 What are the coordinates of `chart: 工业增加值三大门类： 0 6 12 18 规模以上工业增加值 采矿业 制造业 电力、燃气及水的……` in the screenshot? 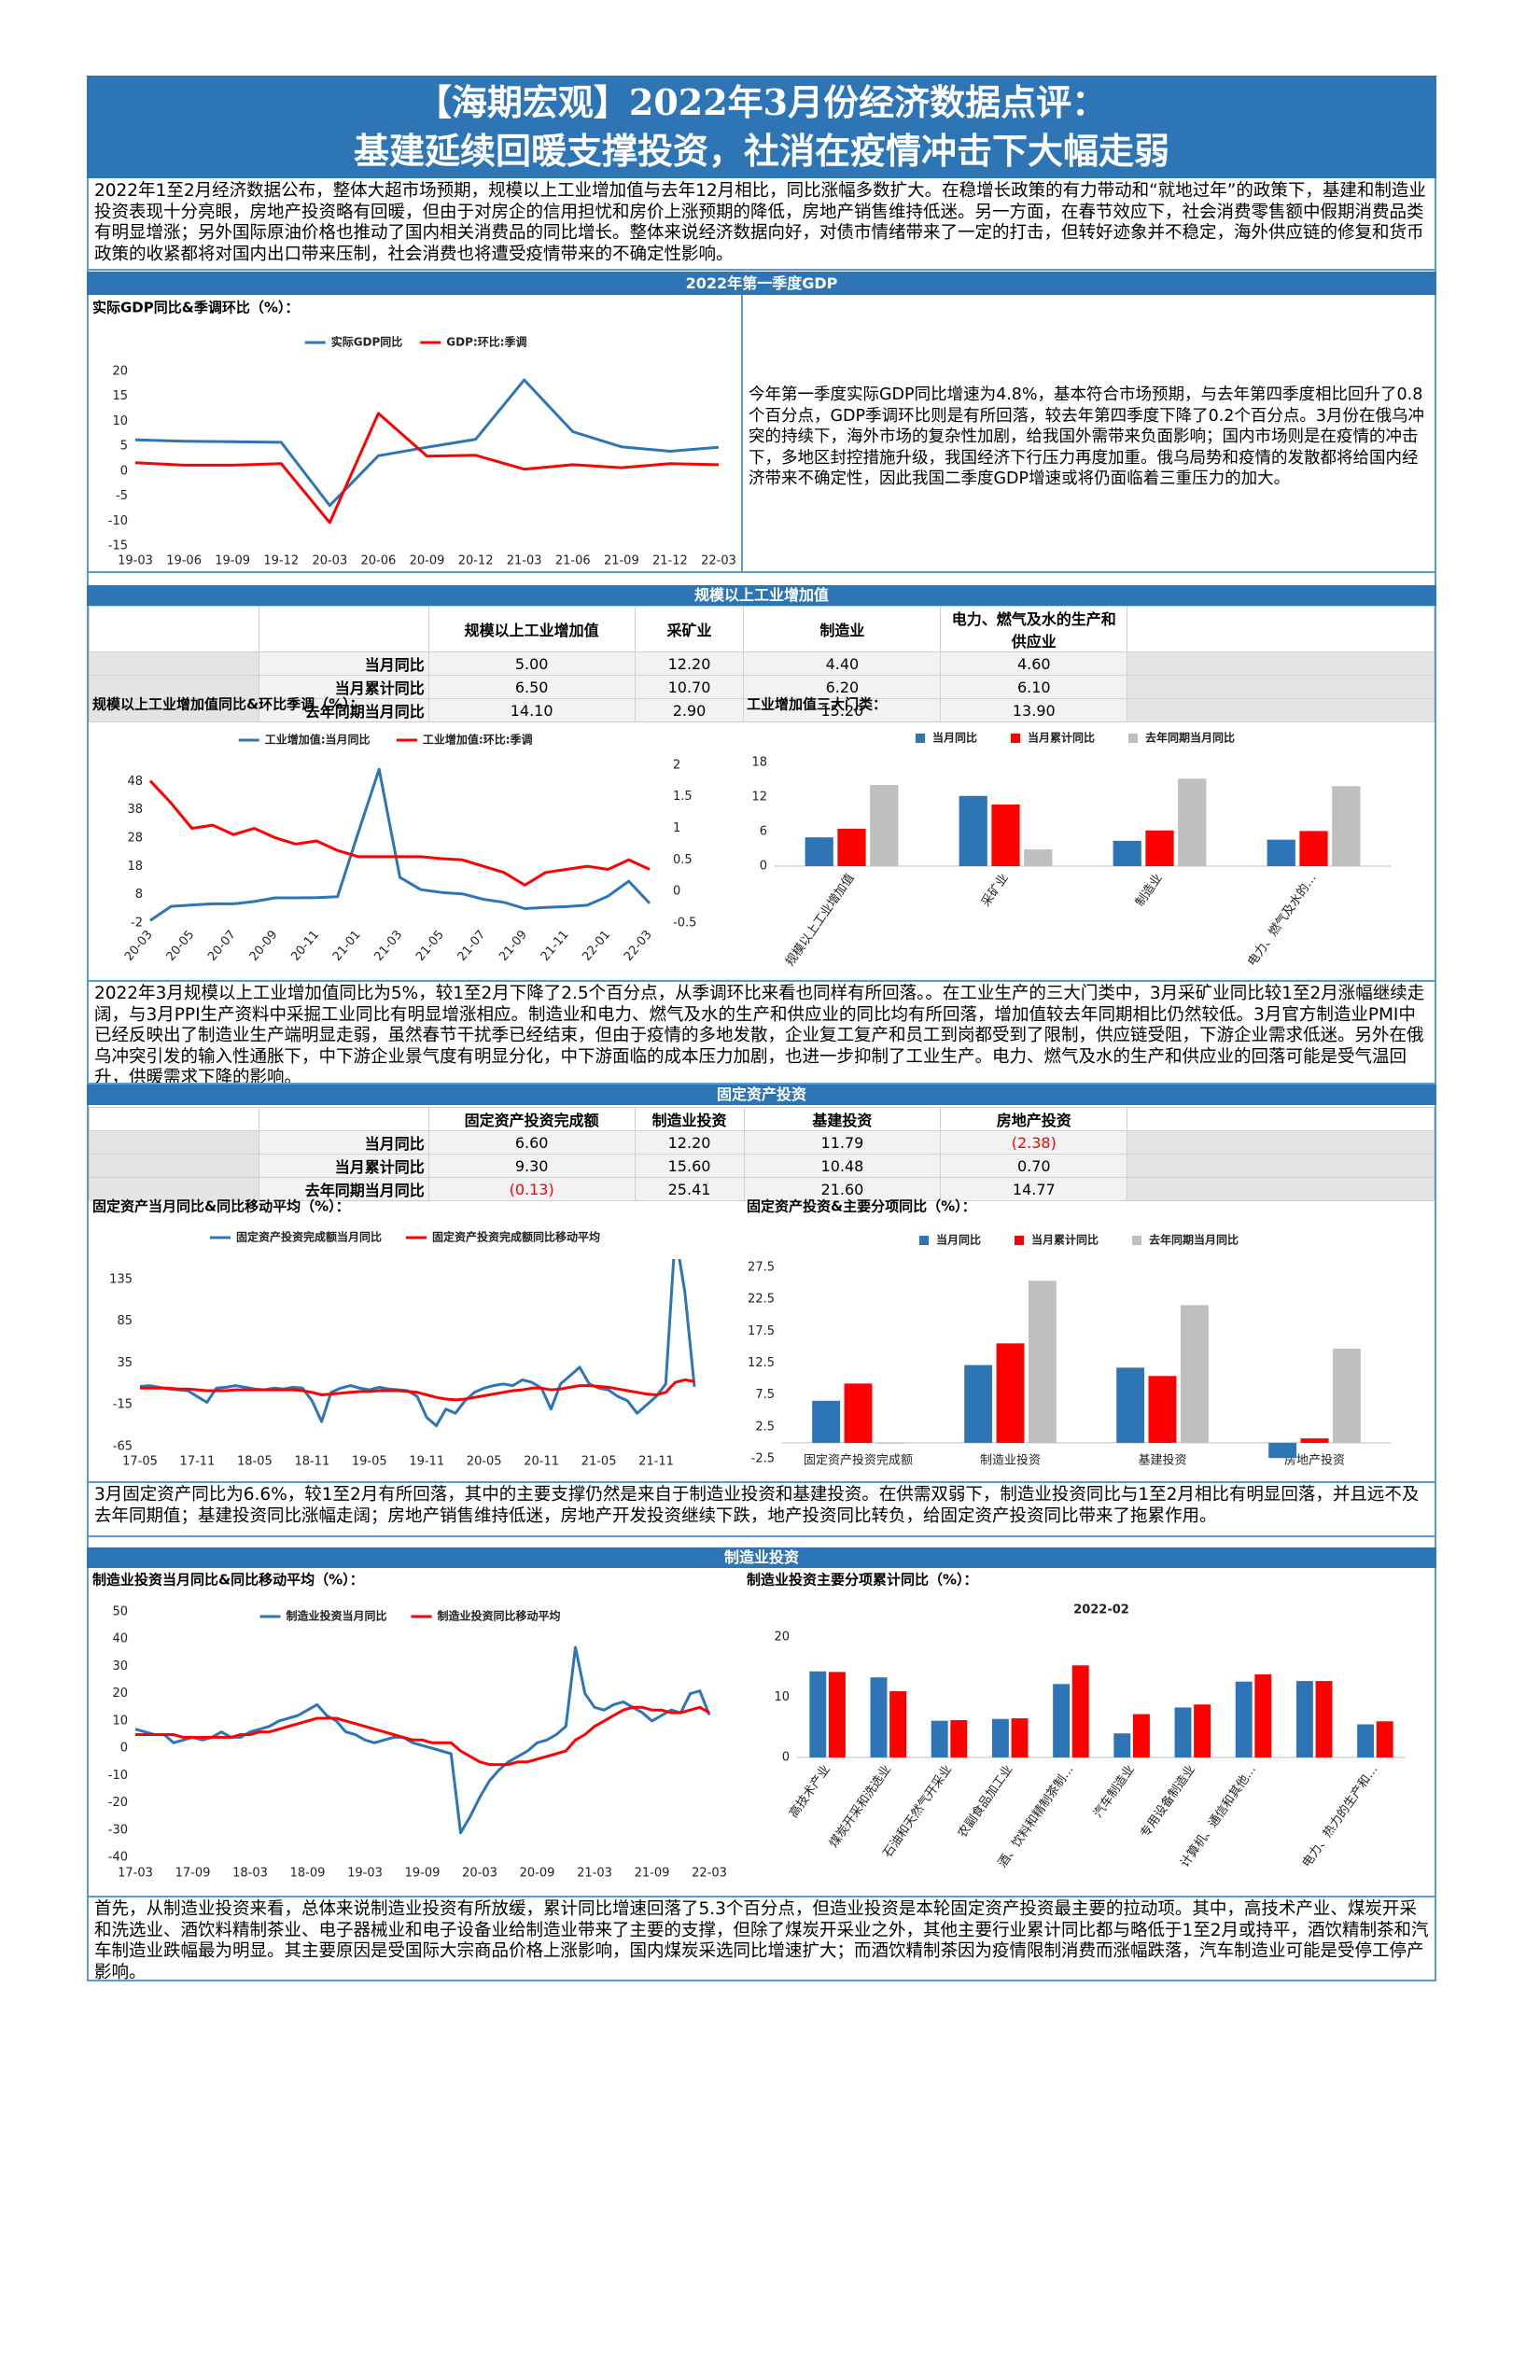 It's located at (1069, 832).